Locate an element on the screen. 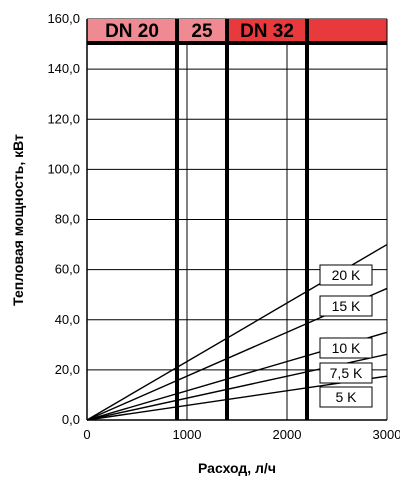 The image size is (400, 480). curve-label: 15 K is located at coordinates (346, 306).